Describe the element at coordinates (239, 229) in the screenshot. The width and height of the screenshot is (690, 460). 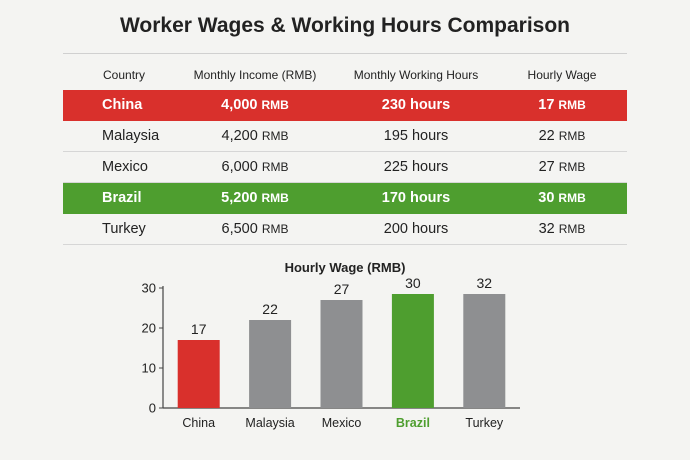
I see `income-value: 6,500` at that location.